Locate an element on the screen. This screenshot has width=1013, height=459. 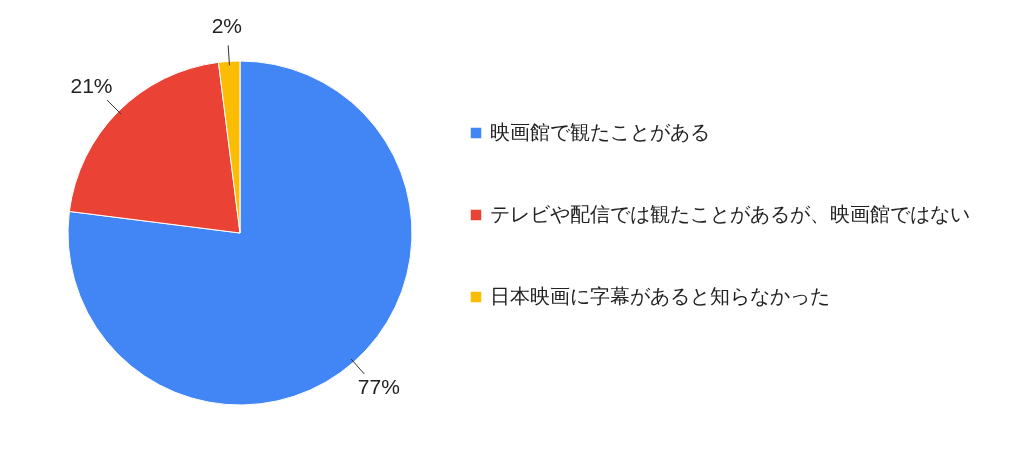
data-label: 77% is located at coordinates (378, 386).